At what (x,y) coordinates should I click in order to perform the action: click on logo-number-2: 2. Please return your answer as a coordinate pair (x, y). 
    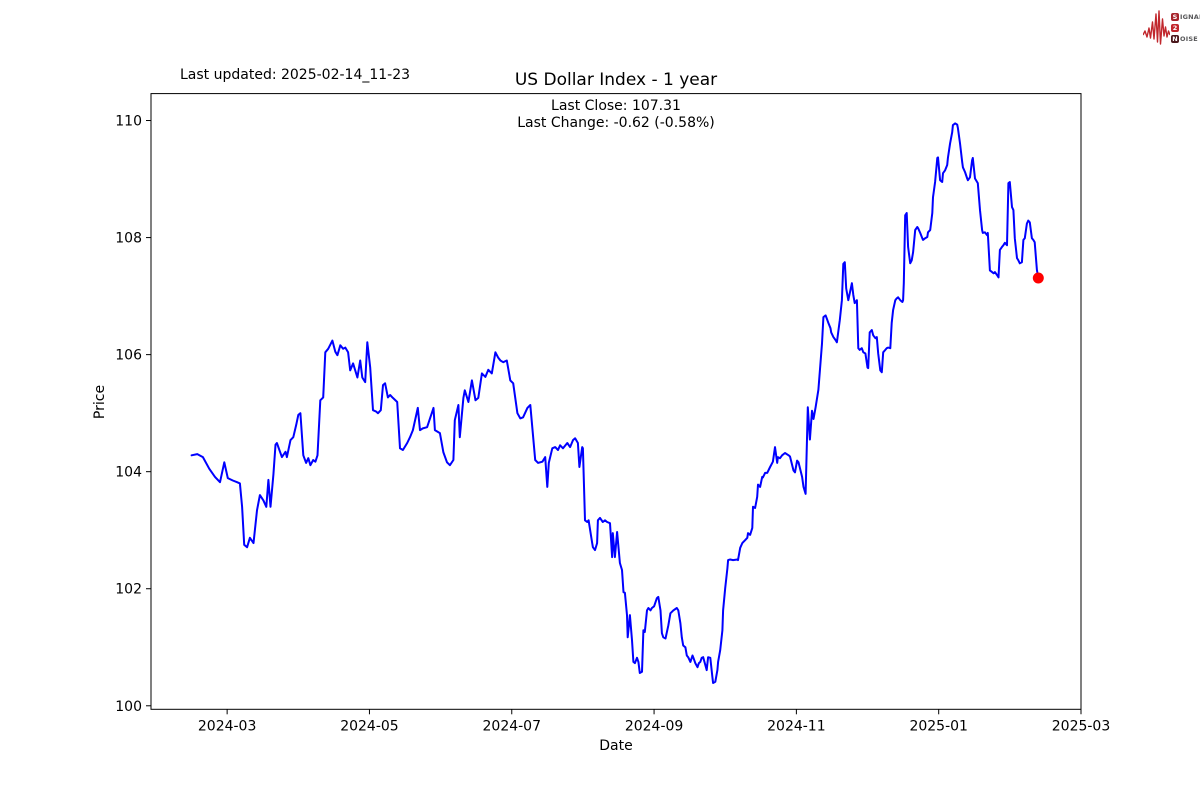
    Looking at the image, I should click on (1175, 28).